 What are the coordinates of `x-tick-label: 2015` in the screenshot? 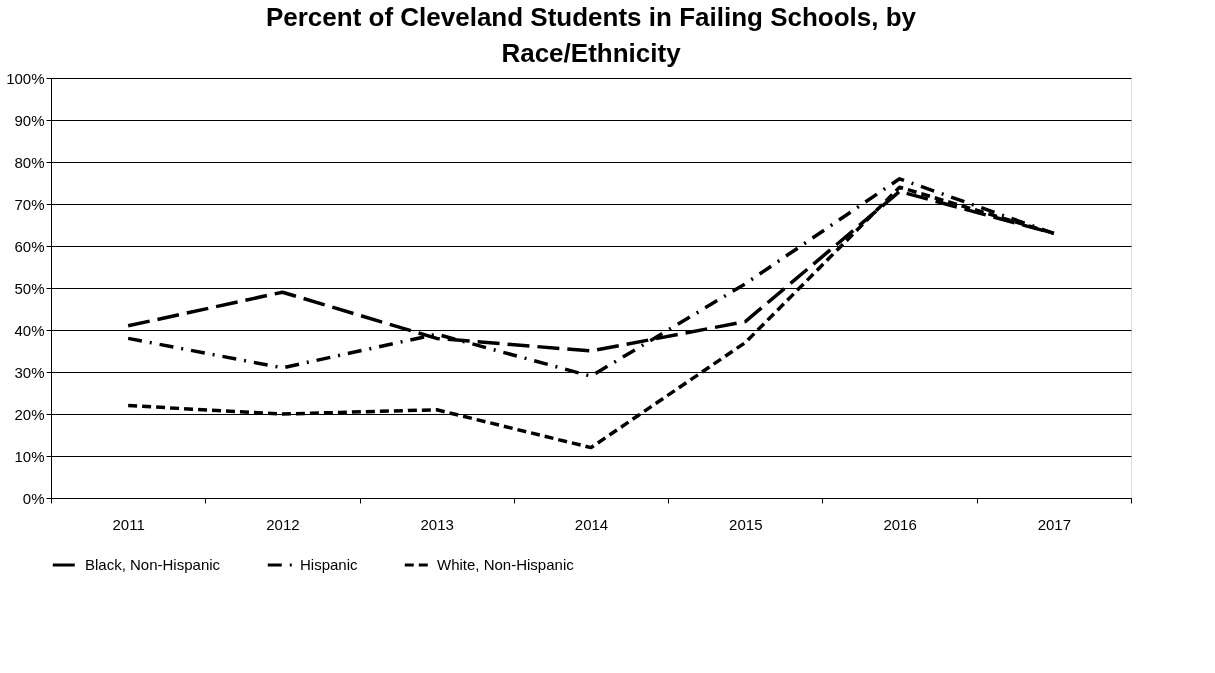 It's located at (746, 524).